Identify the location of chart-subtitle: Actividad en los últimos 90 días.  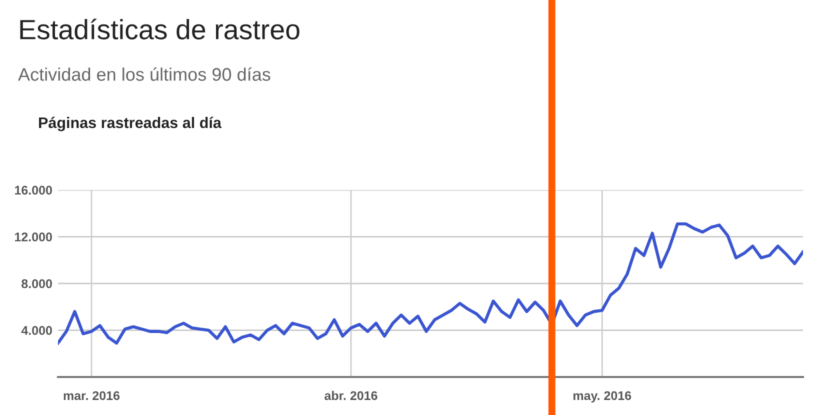
(144, 74).